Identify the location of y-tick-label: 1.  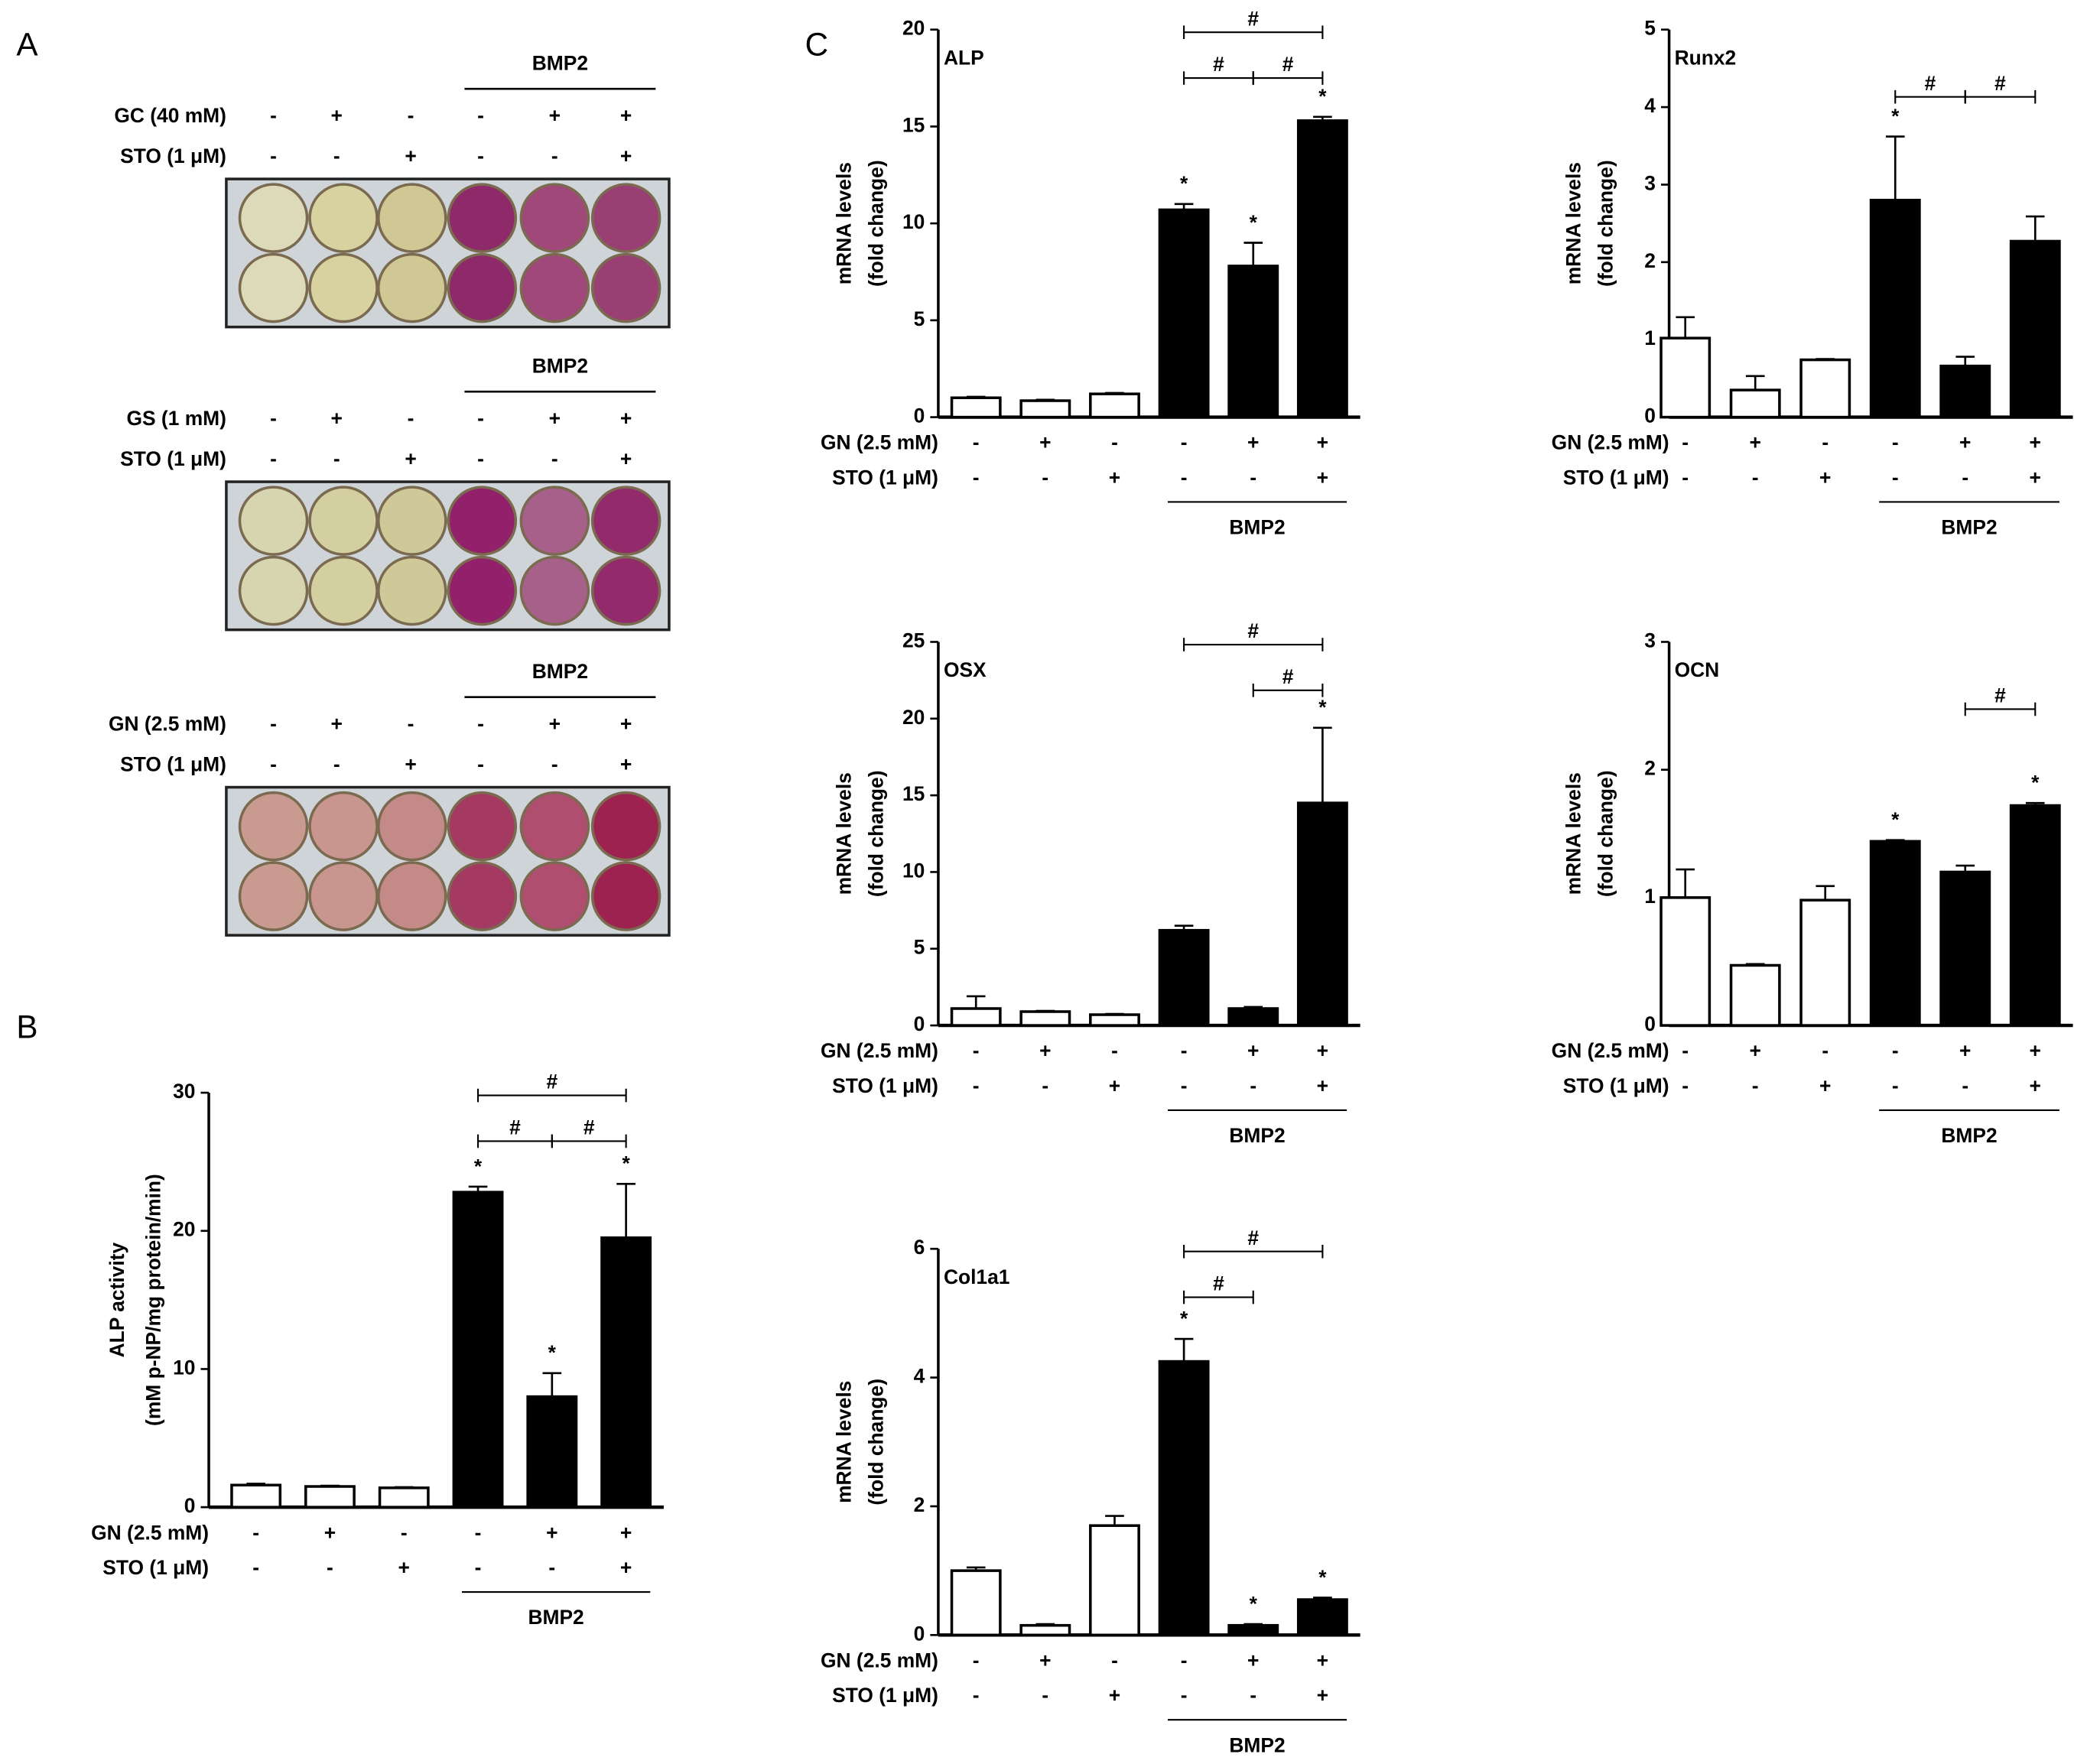
(1650, 896).